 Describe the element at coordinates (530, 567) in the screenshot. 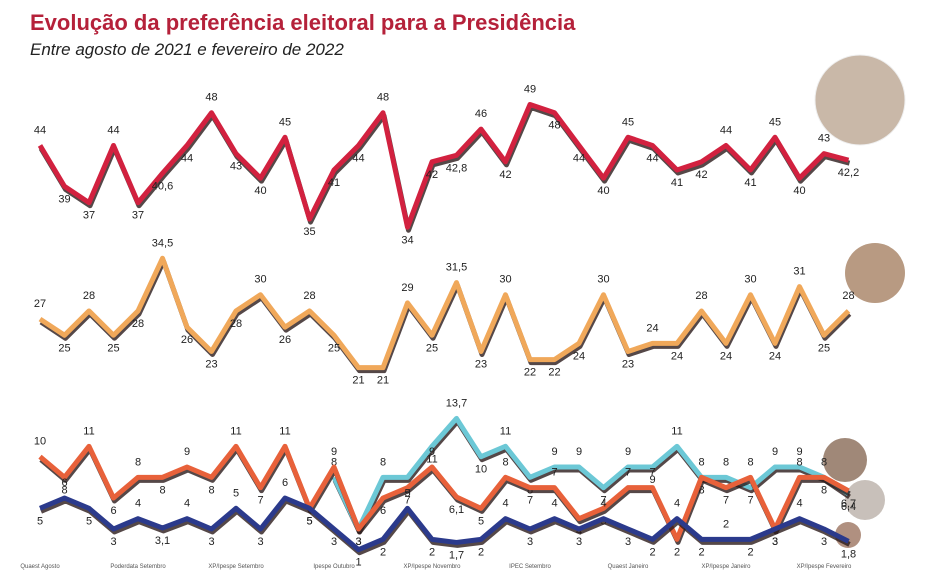

I see `x-tick-label: IPEC Setembro` at that location.